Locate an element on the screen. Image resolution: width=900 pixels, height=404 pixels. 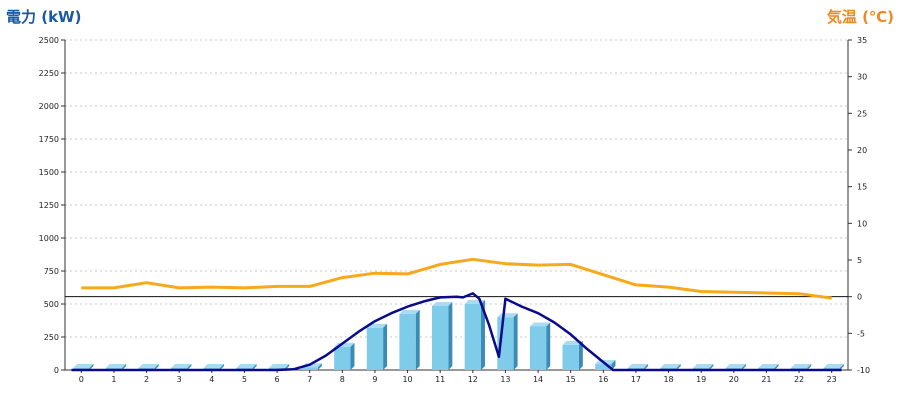
x-tick-label: 7 is located at coordinates (309, 379).